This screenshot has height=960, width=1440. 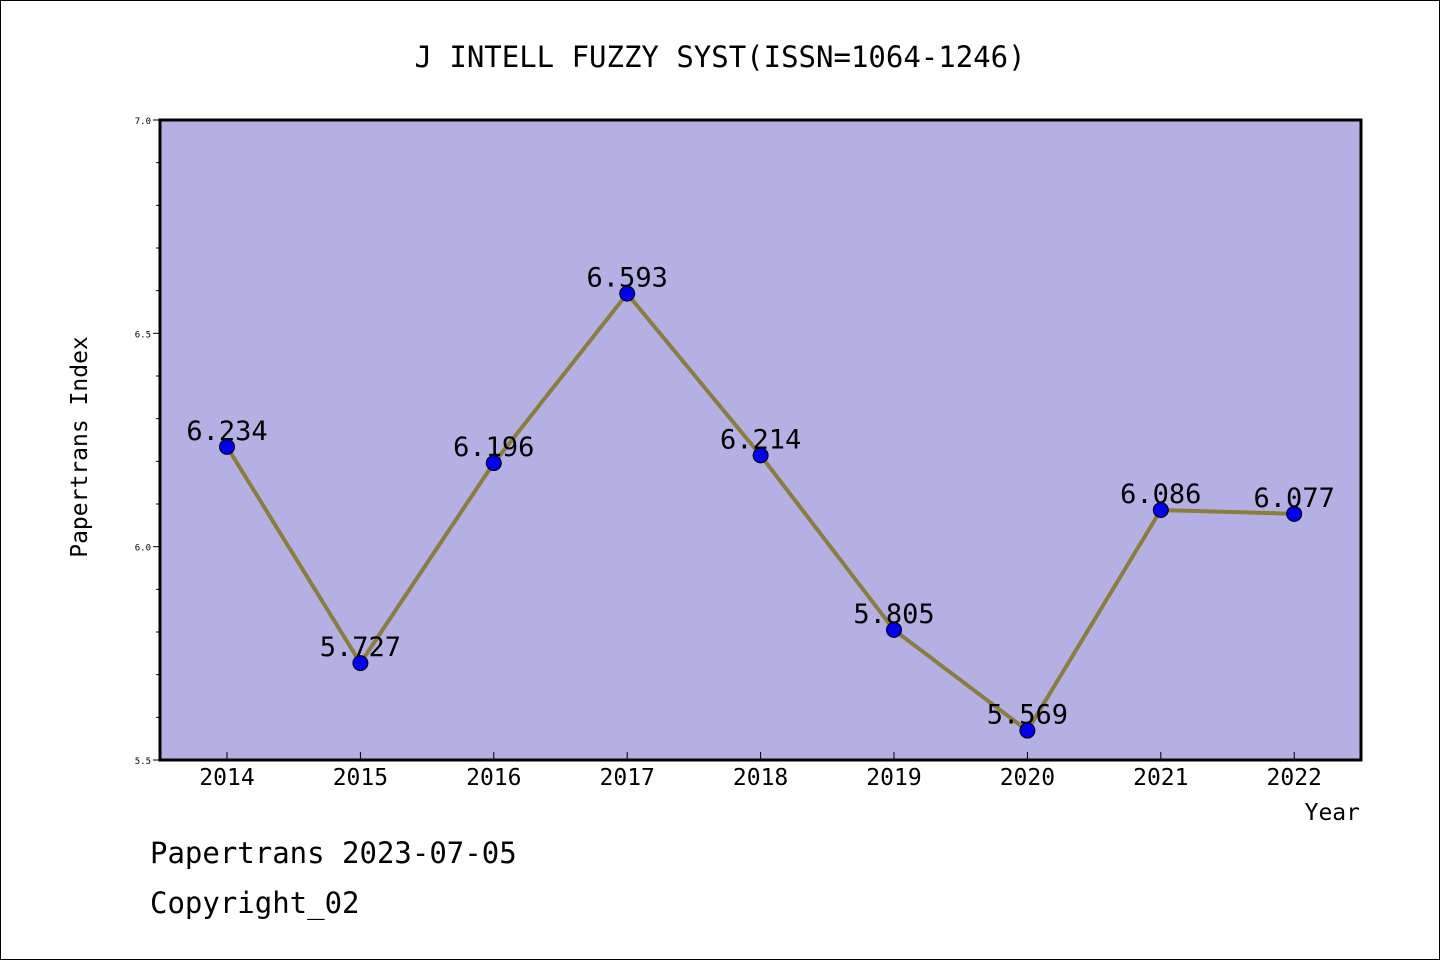 I want to click on footer-copyright: Copyright_02, so click(x=255, y=903).